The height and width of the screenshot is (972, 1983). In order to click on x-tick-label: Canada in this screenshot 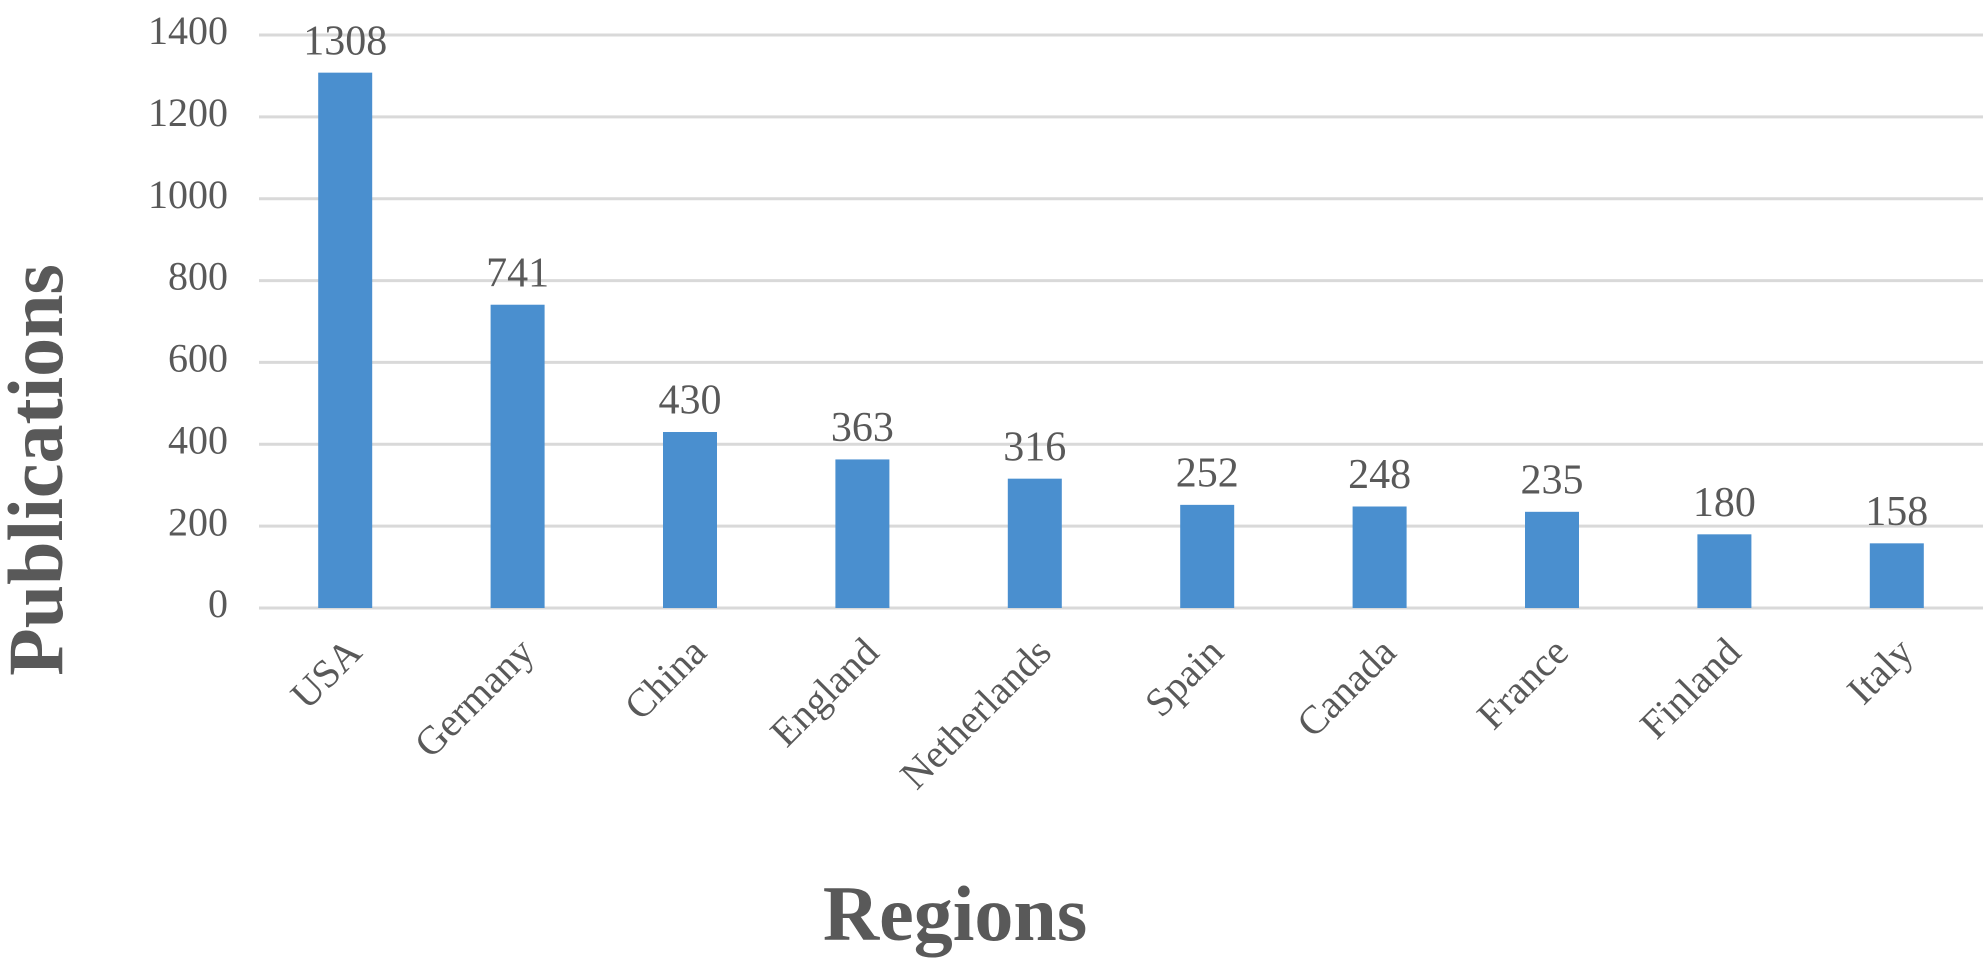, I will do `click(1346, 687)`.